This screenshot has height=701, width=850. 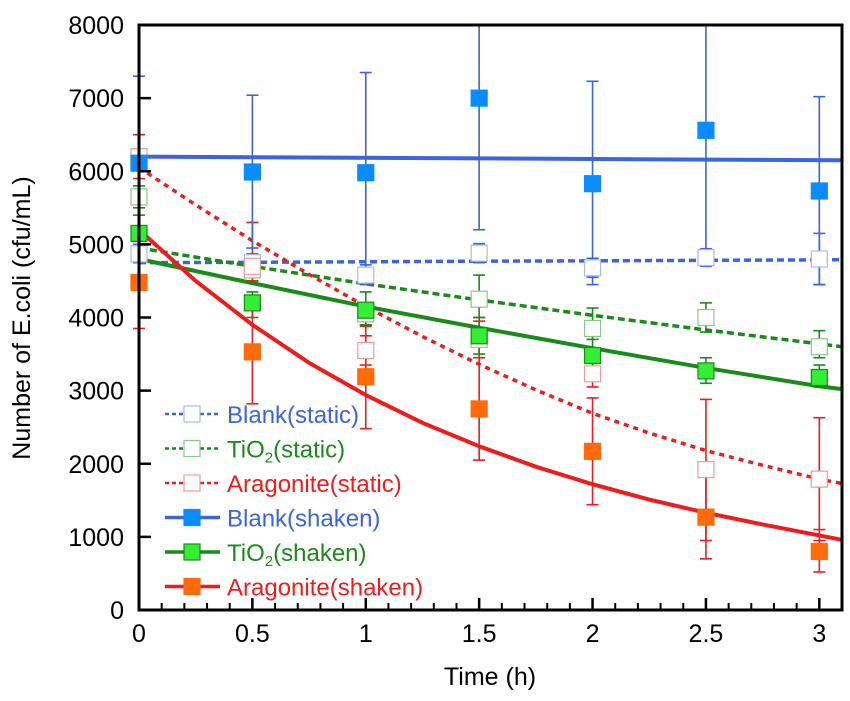 I want to click on y-tick-label: 5000, so click(x=96, y=245).